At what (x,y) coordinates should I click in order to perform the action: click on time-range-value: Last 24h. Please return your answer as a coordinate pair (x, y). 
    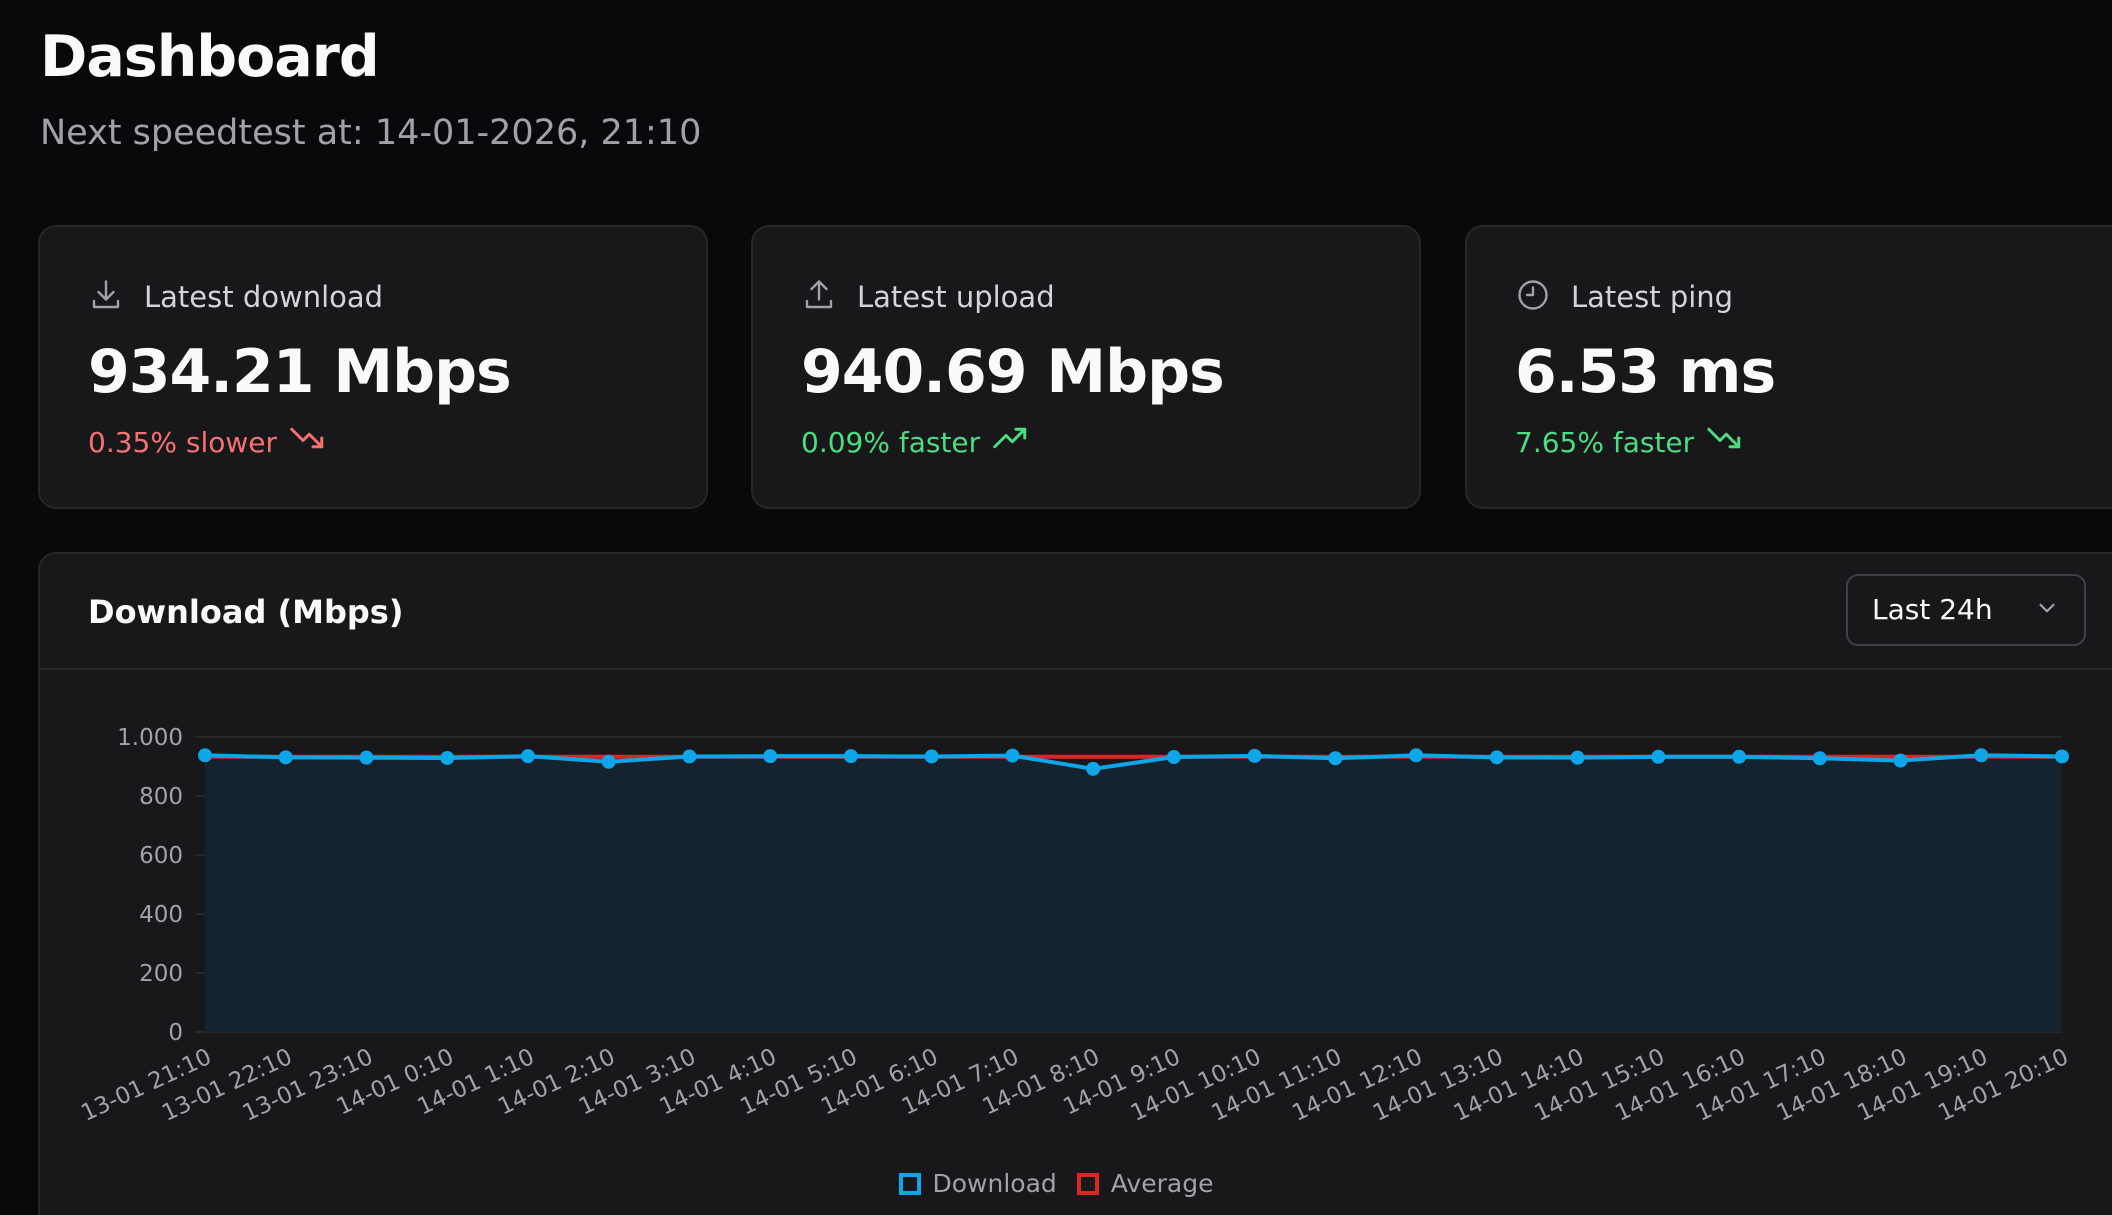
    Looking at the image, I should click on (1932, 609).